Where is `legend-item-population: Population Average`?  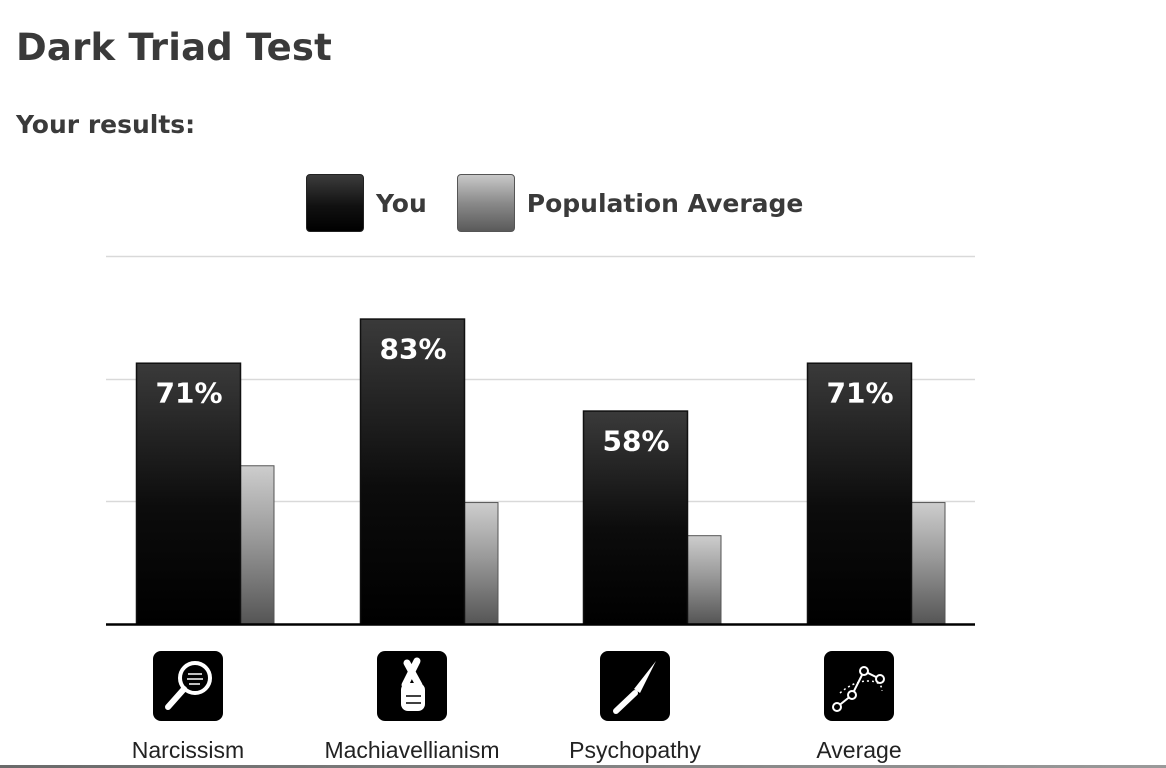 legend-item-population: Population Average is located at coordinates (630, 203).